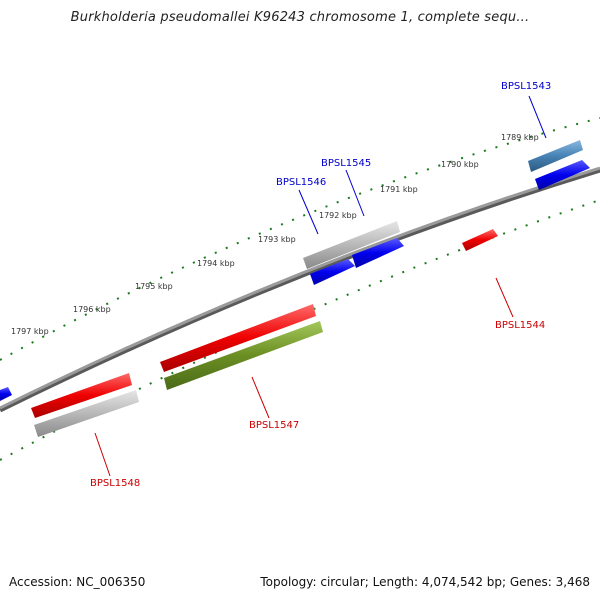  What do you see at coordinates (555, 156) in the screenshot?
I see `bpsl1543-gene-block` at bounding box center [555, 156].